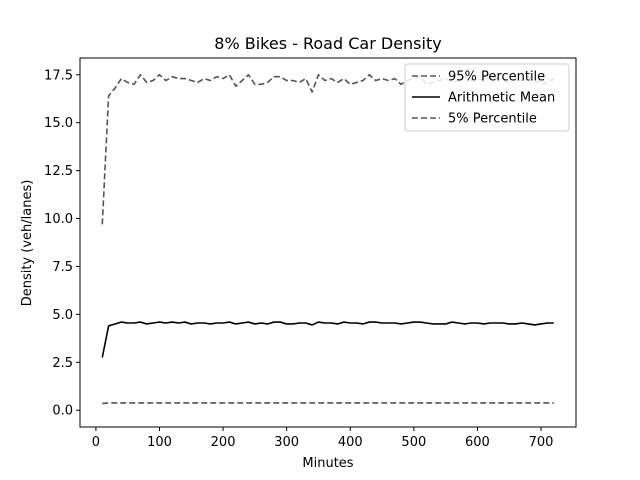 The height and width of the screenshot is (480, 640). Describe the element at coordinates (58, 219) in the screenshot. I see `y-tick-label: 10.0` at that location.